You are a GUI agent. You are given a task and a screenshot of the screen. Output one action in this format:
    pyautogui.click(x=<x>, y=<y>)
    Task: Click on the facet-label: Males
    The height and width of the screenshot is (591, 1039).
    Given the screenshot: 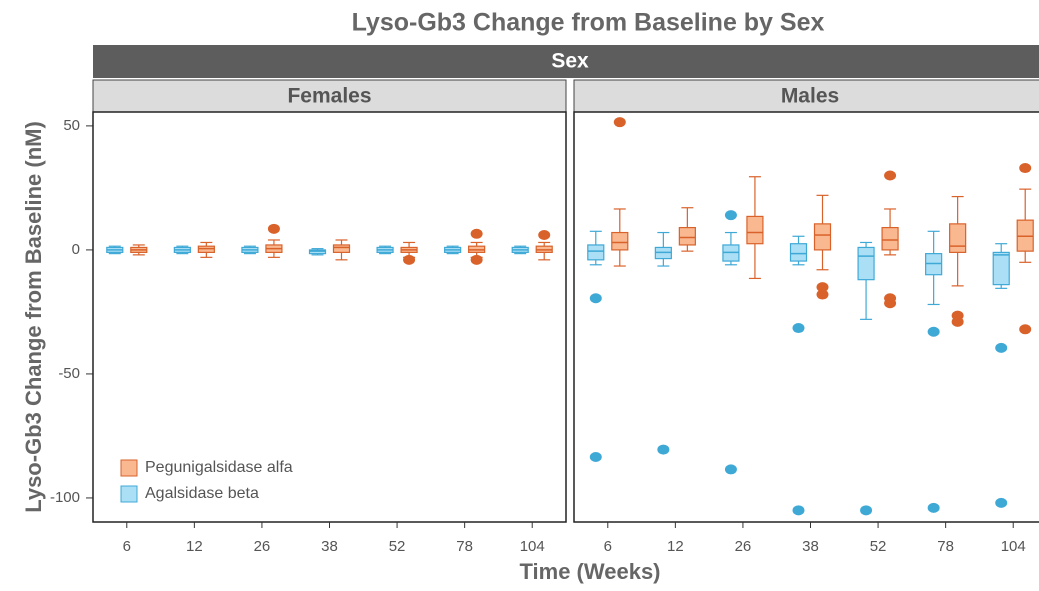 What is the action you would take?
    pyautogui.click(x=810, y=96)
    